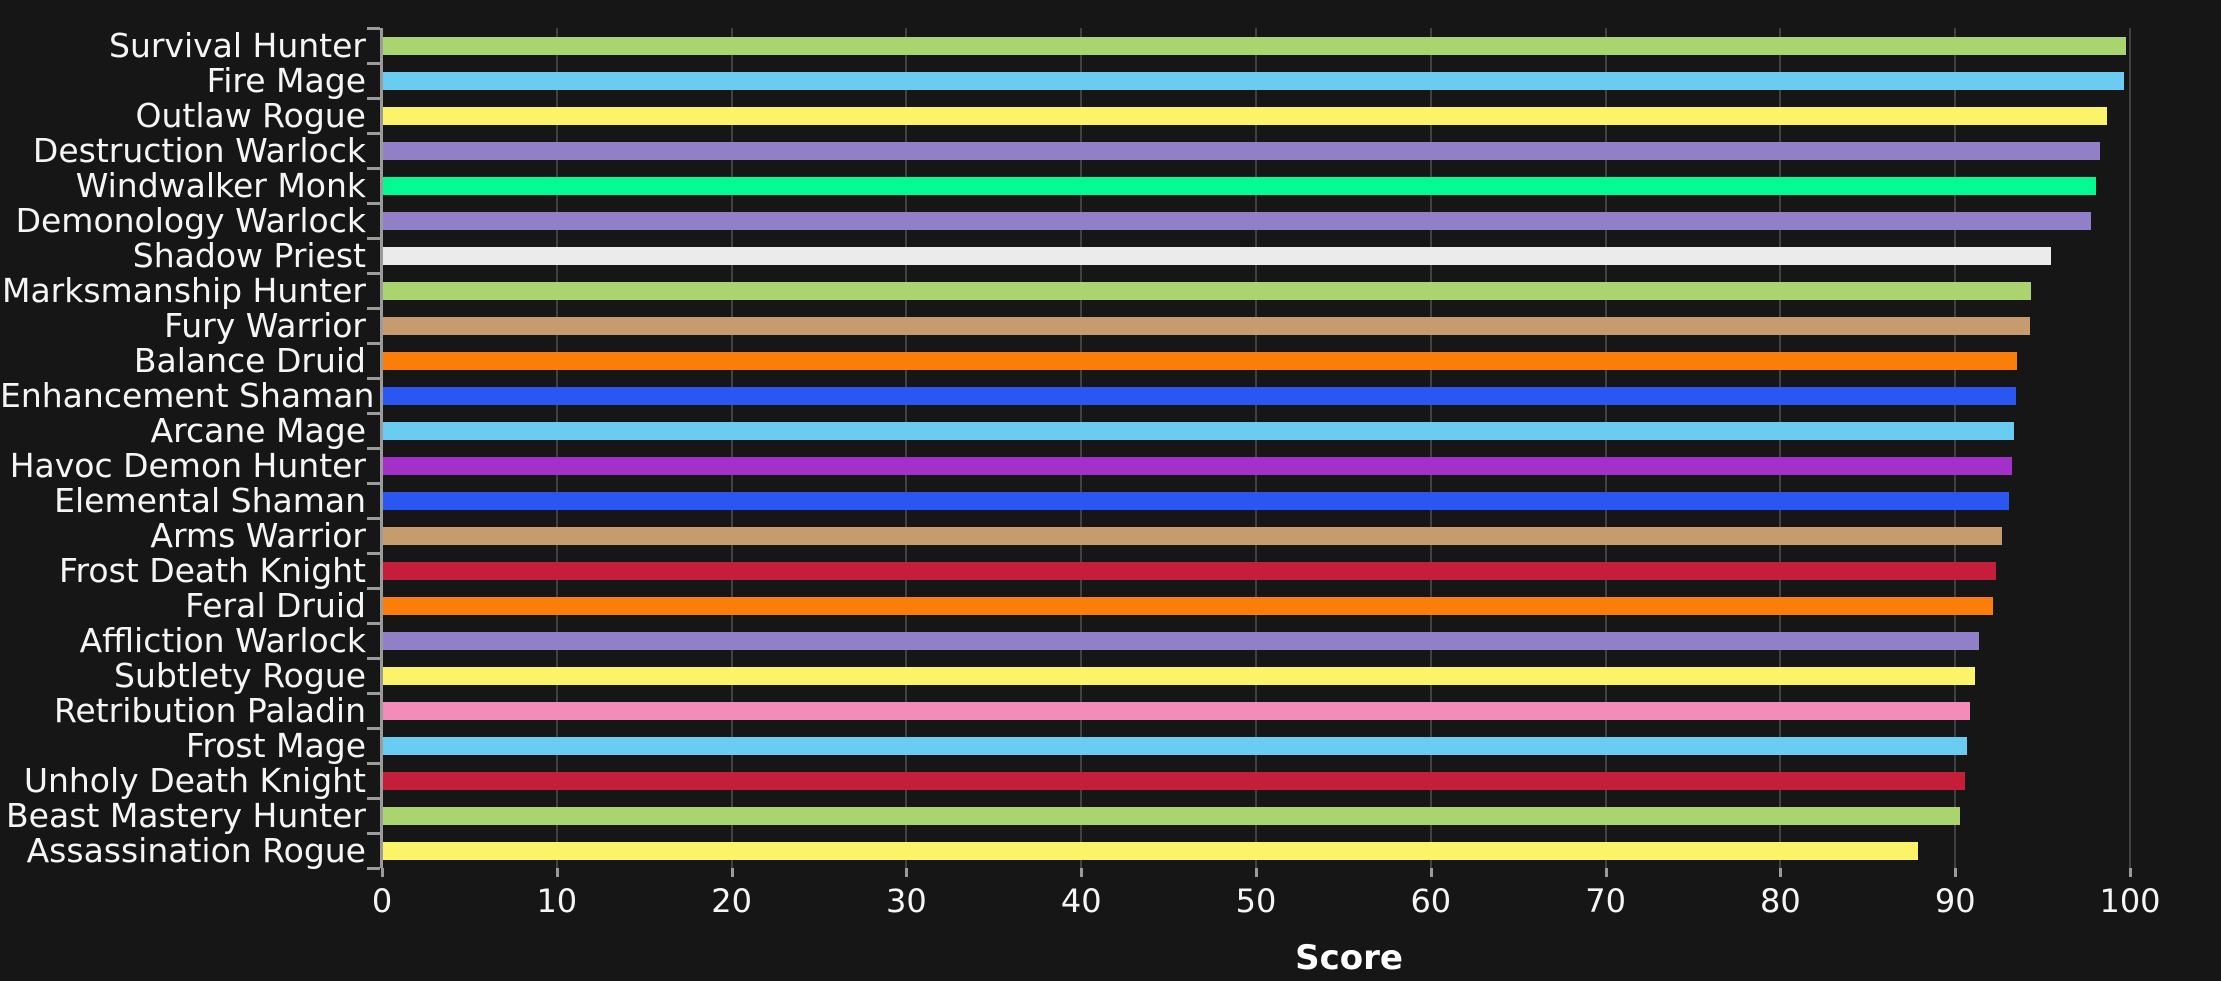  What do you see at coordinates (187, 465) in the screenshot?
I see `category-label: Havoc Demon Hunter` at bounding box center [187, 465].